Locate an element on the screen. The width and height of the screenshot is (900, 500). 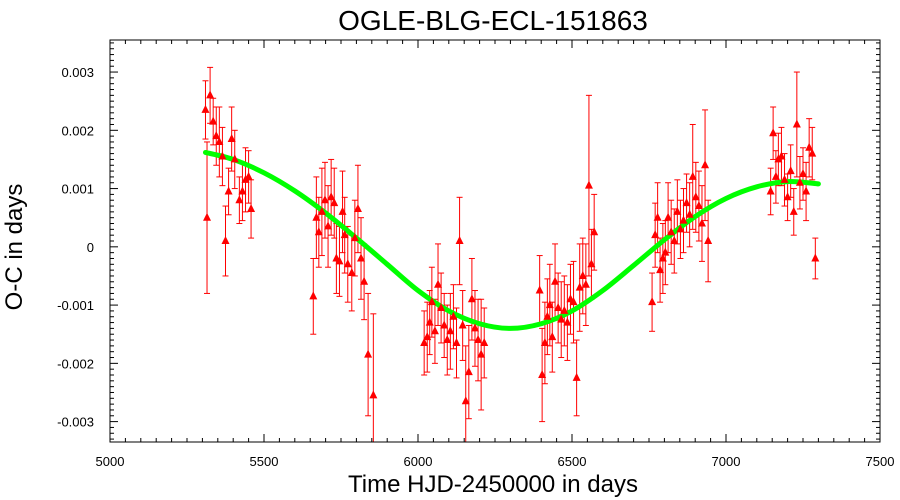
y-tick-label: -0.002 is located at coordinates (75, 363).